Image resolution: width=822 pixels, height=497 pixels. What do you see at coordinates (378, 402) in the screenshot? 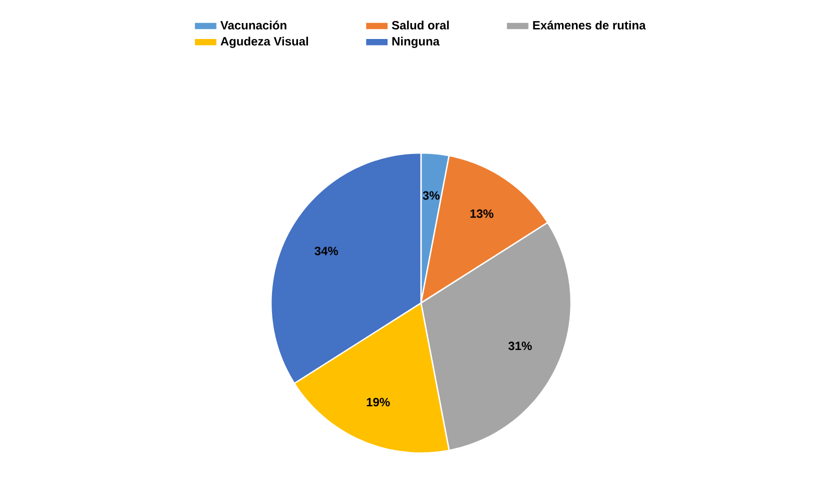
I see `data-label: 19%` at bounding box center [378, 402].